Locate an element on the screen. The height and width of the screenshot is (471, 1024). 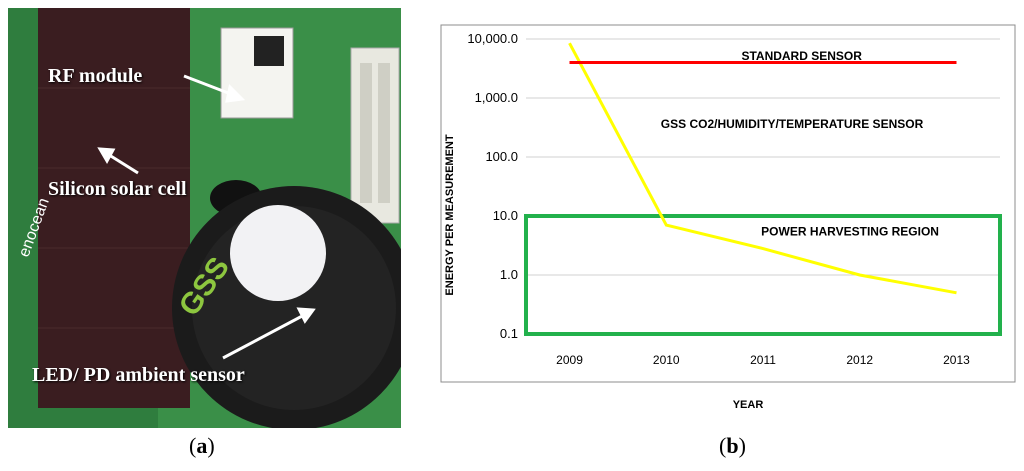
y-tick-label: 1.0 is located at coordinates (509, 274).